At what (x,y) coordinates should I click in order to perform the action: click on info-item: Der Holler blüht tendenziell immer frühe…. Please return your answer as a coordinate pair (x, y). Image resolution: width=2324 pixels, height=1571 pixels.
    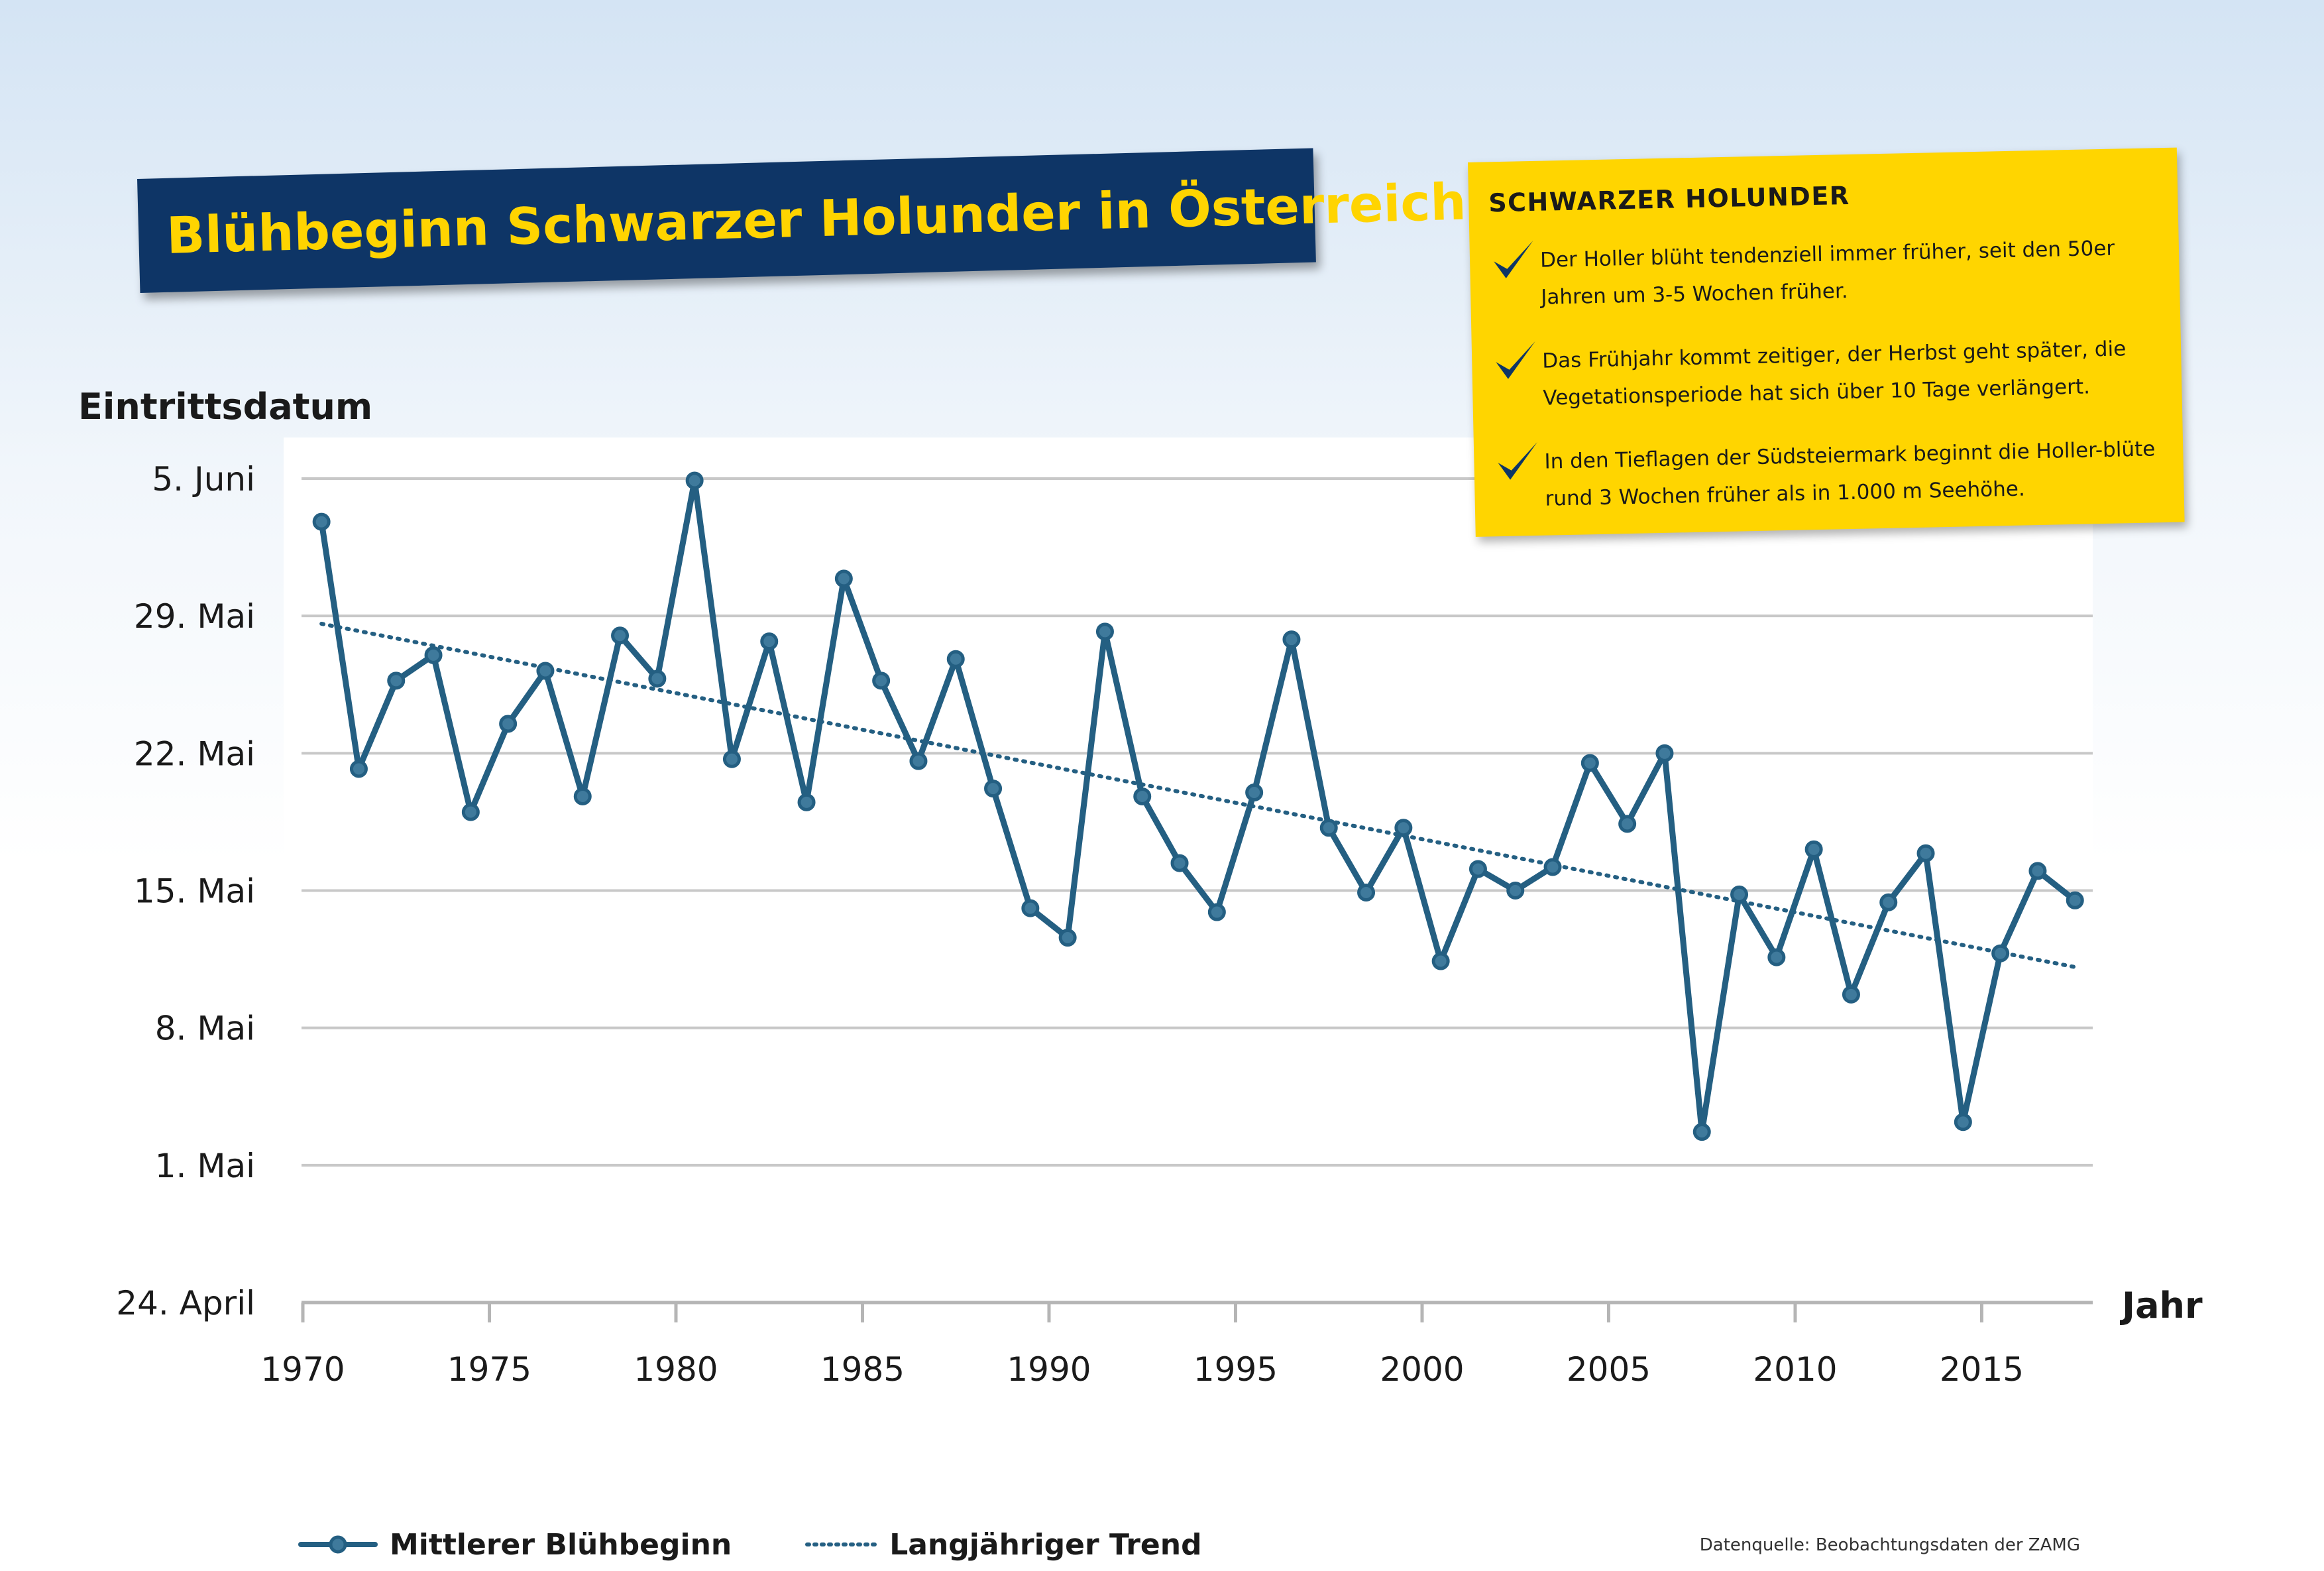
    Looking at the image, I should click on (1825, 273).